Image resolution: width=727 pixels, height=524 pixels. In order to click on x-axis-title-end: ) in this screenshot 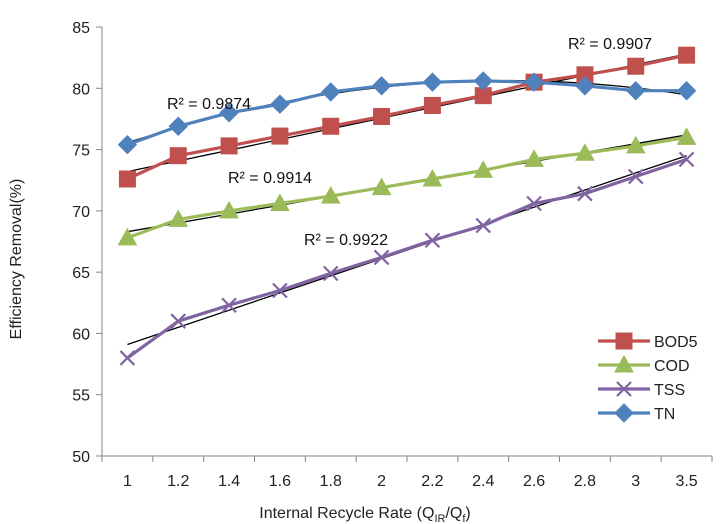, I will do `click(467, 513)`.